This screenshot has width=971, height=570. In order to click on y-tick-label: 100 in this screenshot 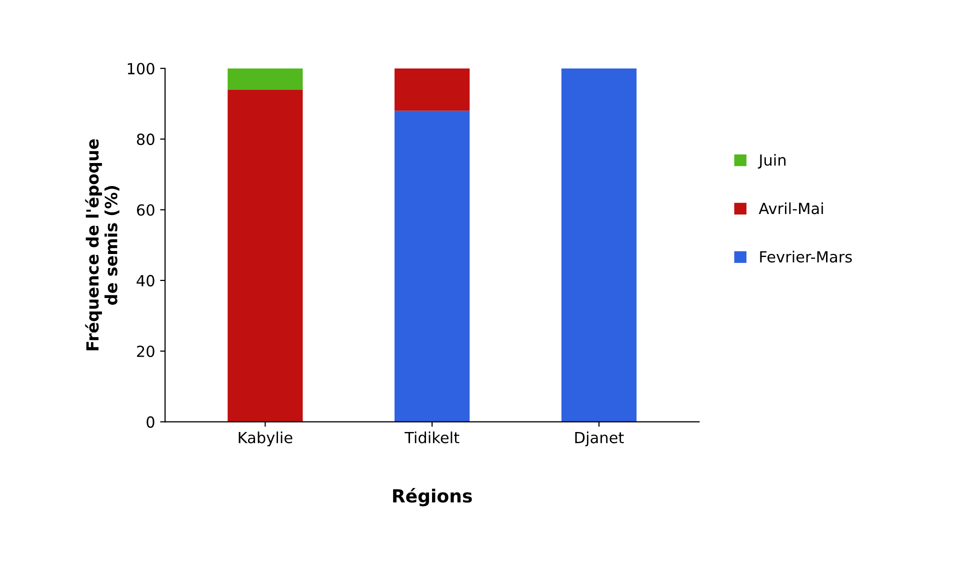, I will do `click(141, 68)`.